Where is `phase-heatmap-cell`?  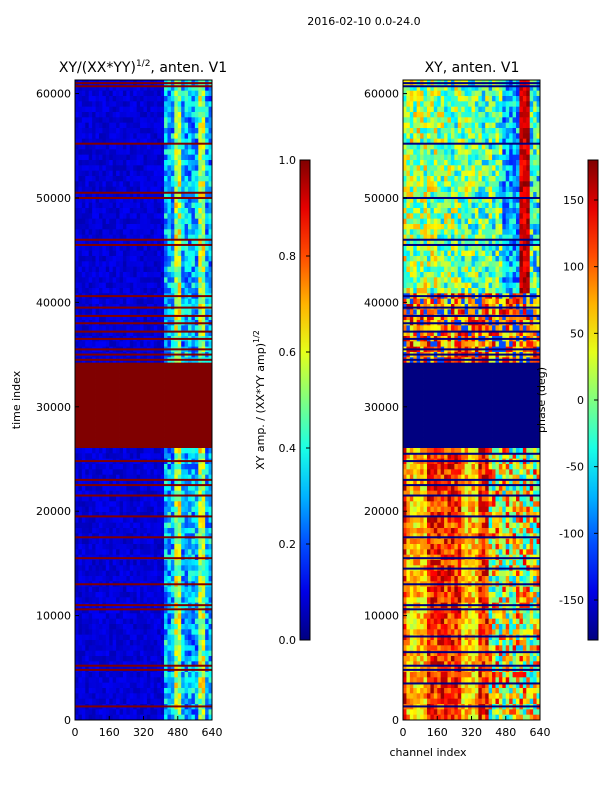 phase-heatmap-cell is located at coordinates (456, 88).